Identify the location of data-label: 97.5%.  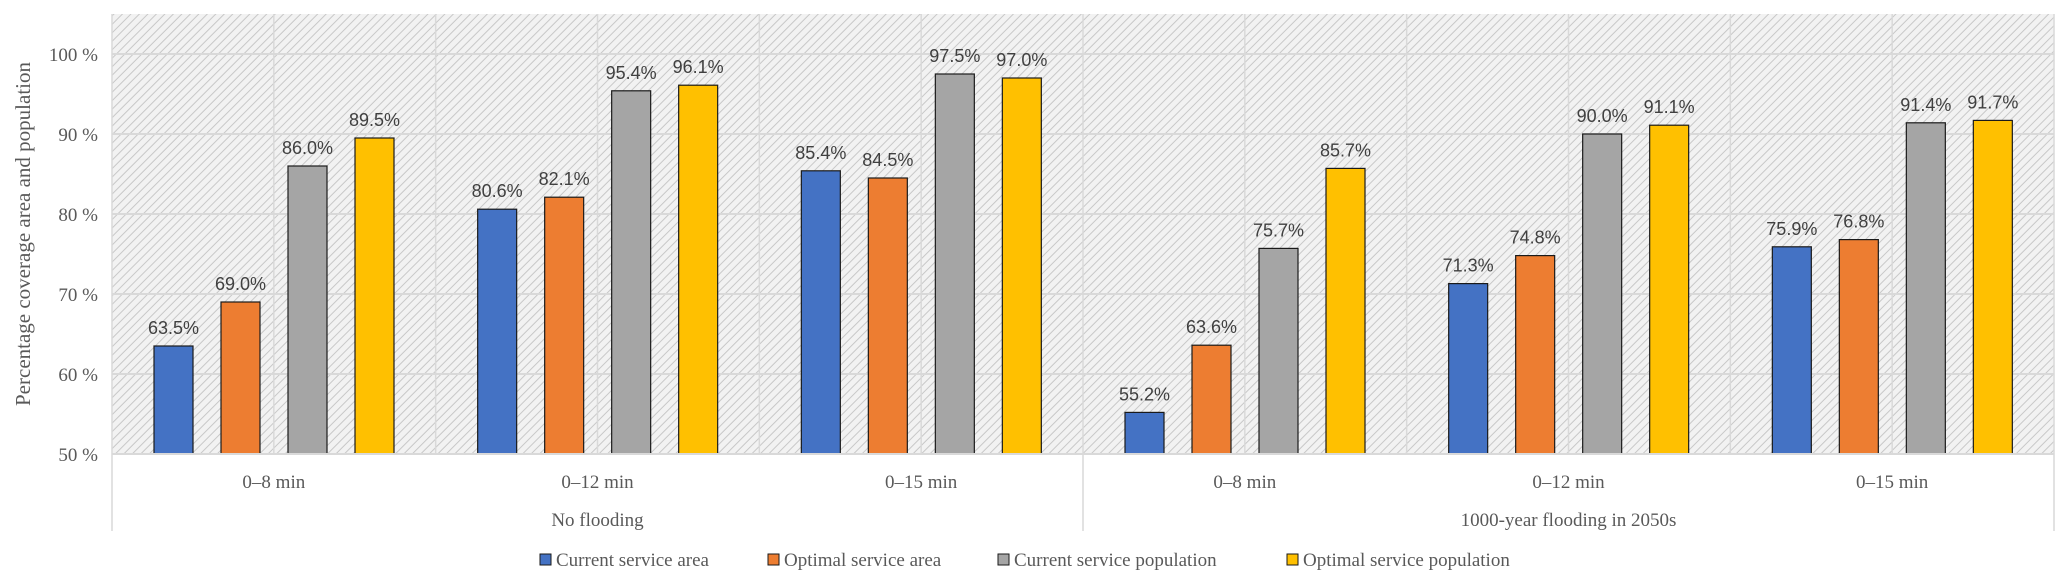
(954, 56).